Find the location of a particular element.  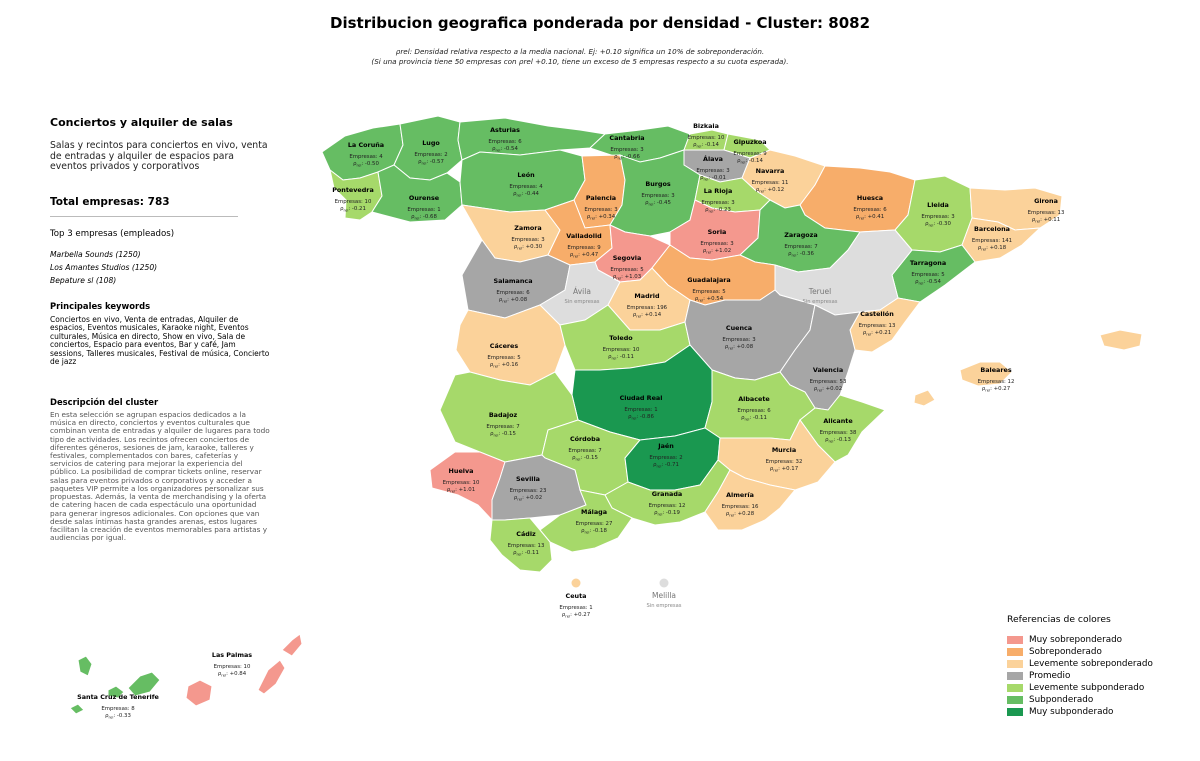

province-empresas-badajoz: Empresas: 7 is located at coordinates (502, 427).